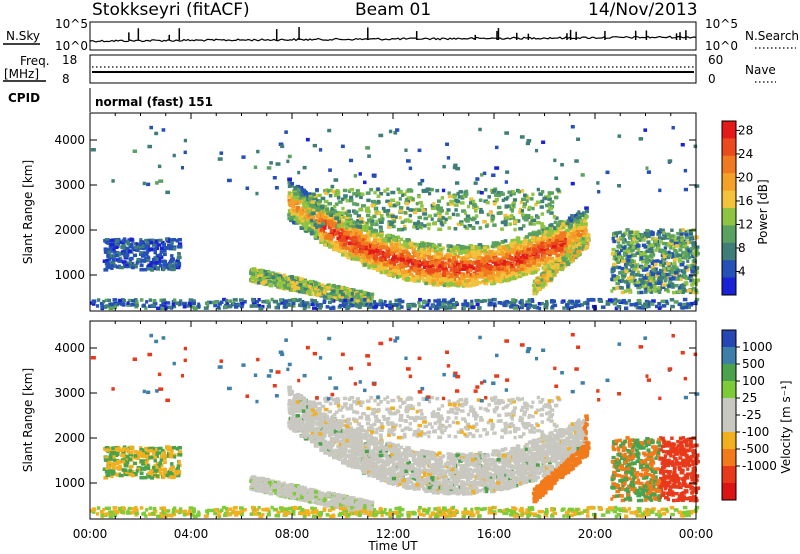 The width and height of the screenshot is (800, 554). I want to click on power-cell-2042, so click(423, 252).